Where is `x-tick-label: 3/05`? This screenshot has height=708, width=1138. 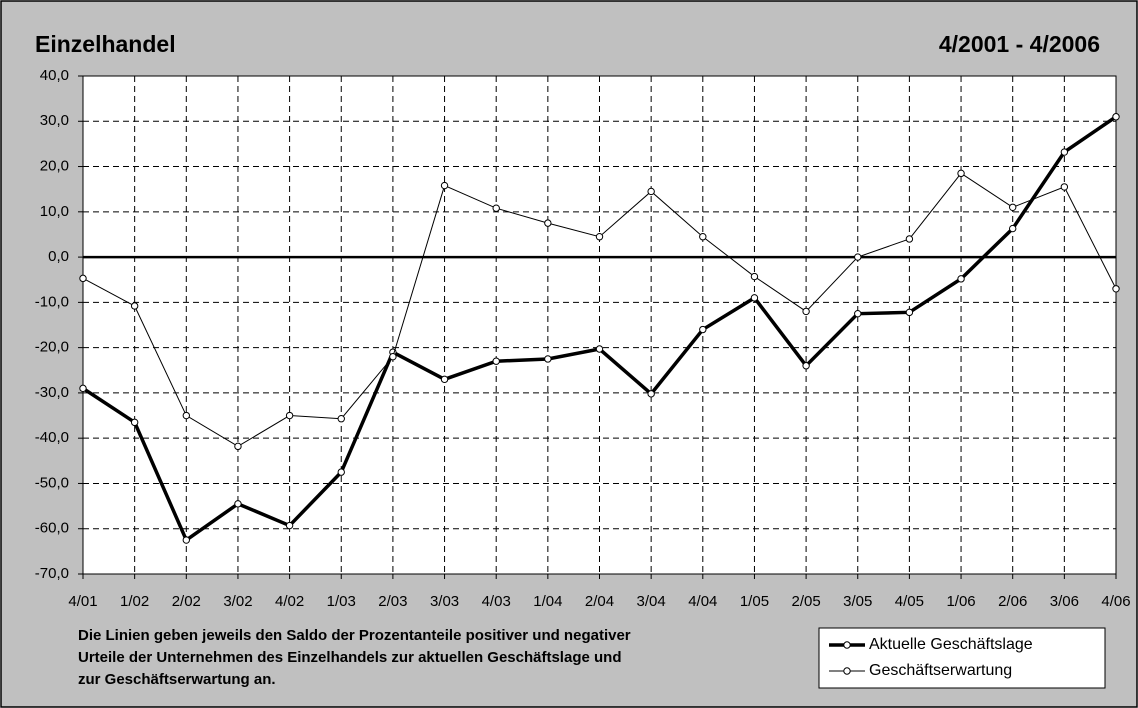
x-tick-label: 3/05 is located at coordinates (857, 601).